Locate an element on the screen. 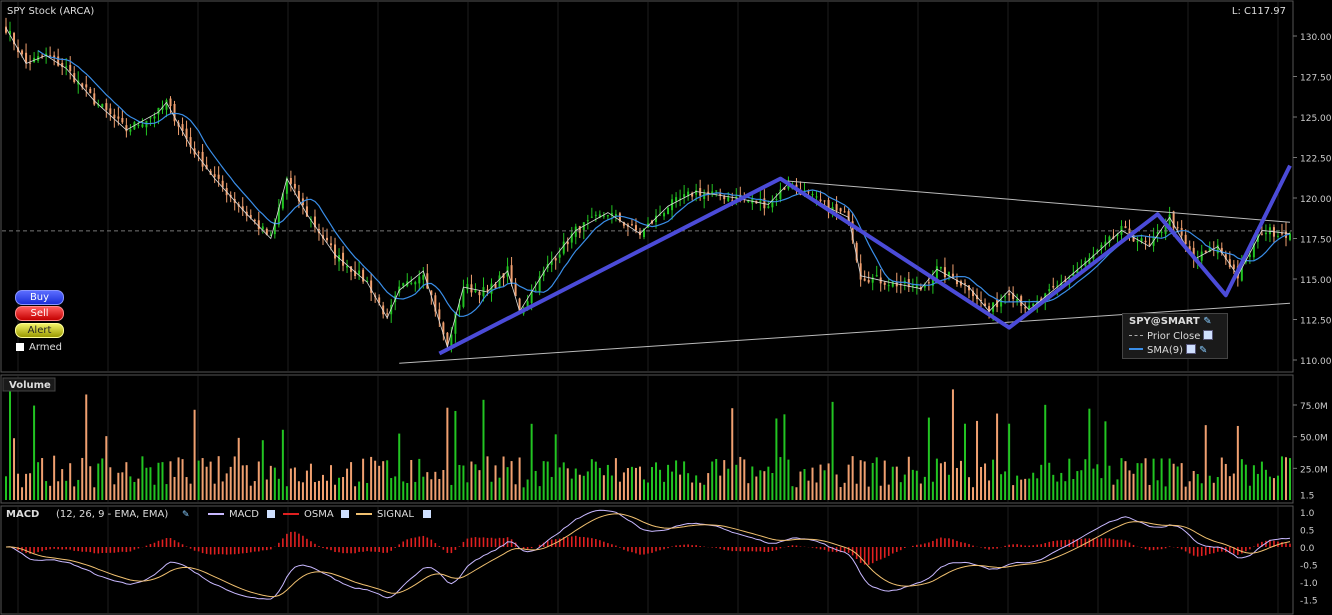  macd-edit-icon: ✎ is located at coordinates (186, 515).